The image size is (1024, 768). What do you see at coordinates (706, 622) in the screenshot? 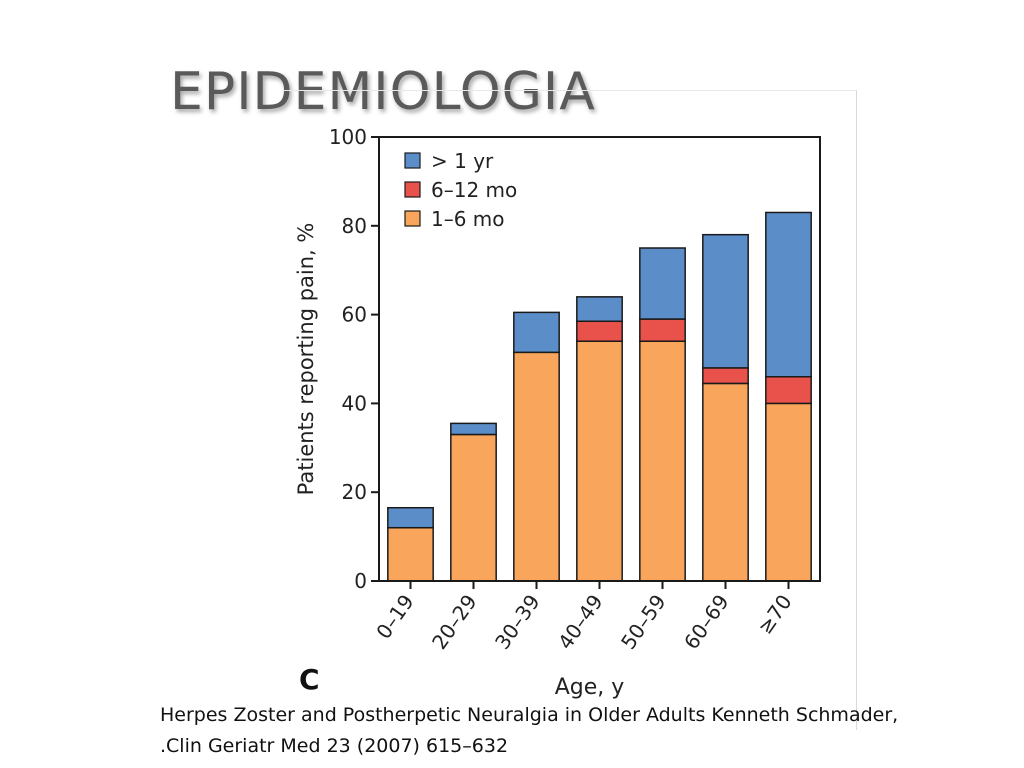
I see `x-tick-label: 60–69` at bounding box center [706, 622].